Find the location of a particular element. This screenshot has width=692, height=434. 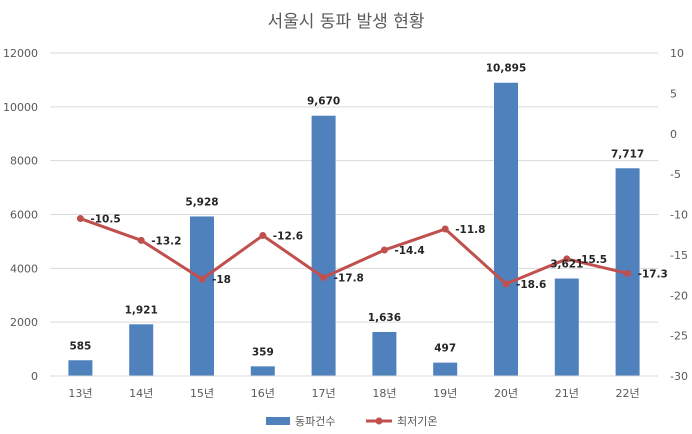

bar-data-label: 359 is located at coordinates (263, 352).